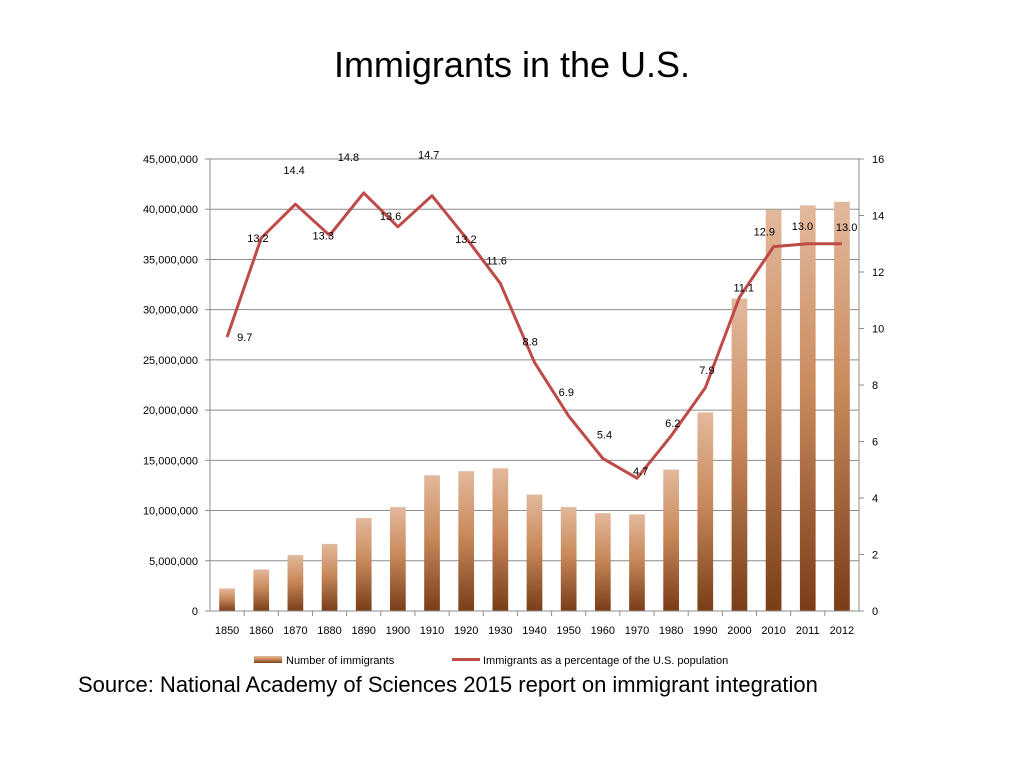 The width and height of the screenshot is (1024, 768). What do you see at coordinates (878, 160) in the screenshot?
I see `right-tick-label: 16` at bounding box center [878, 160].